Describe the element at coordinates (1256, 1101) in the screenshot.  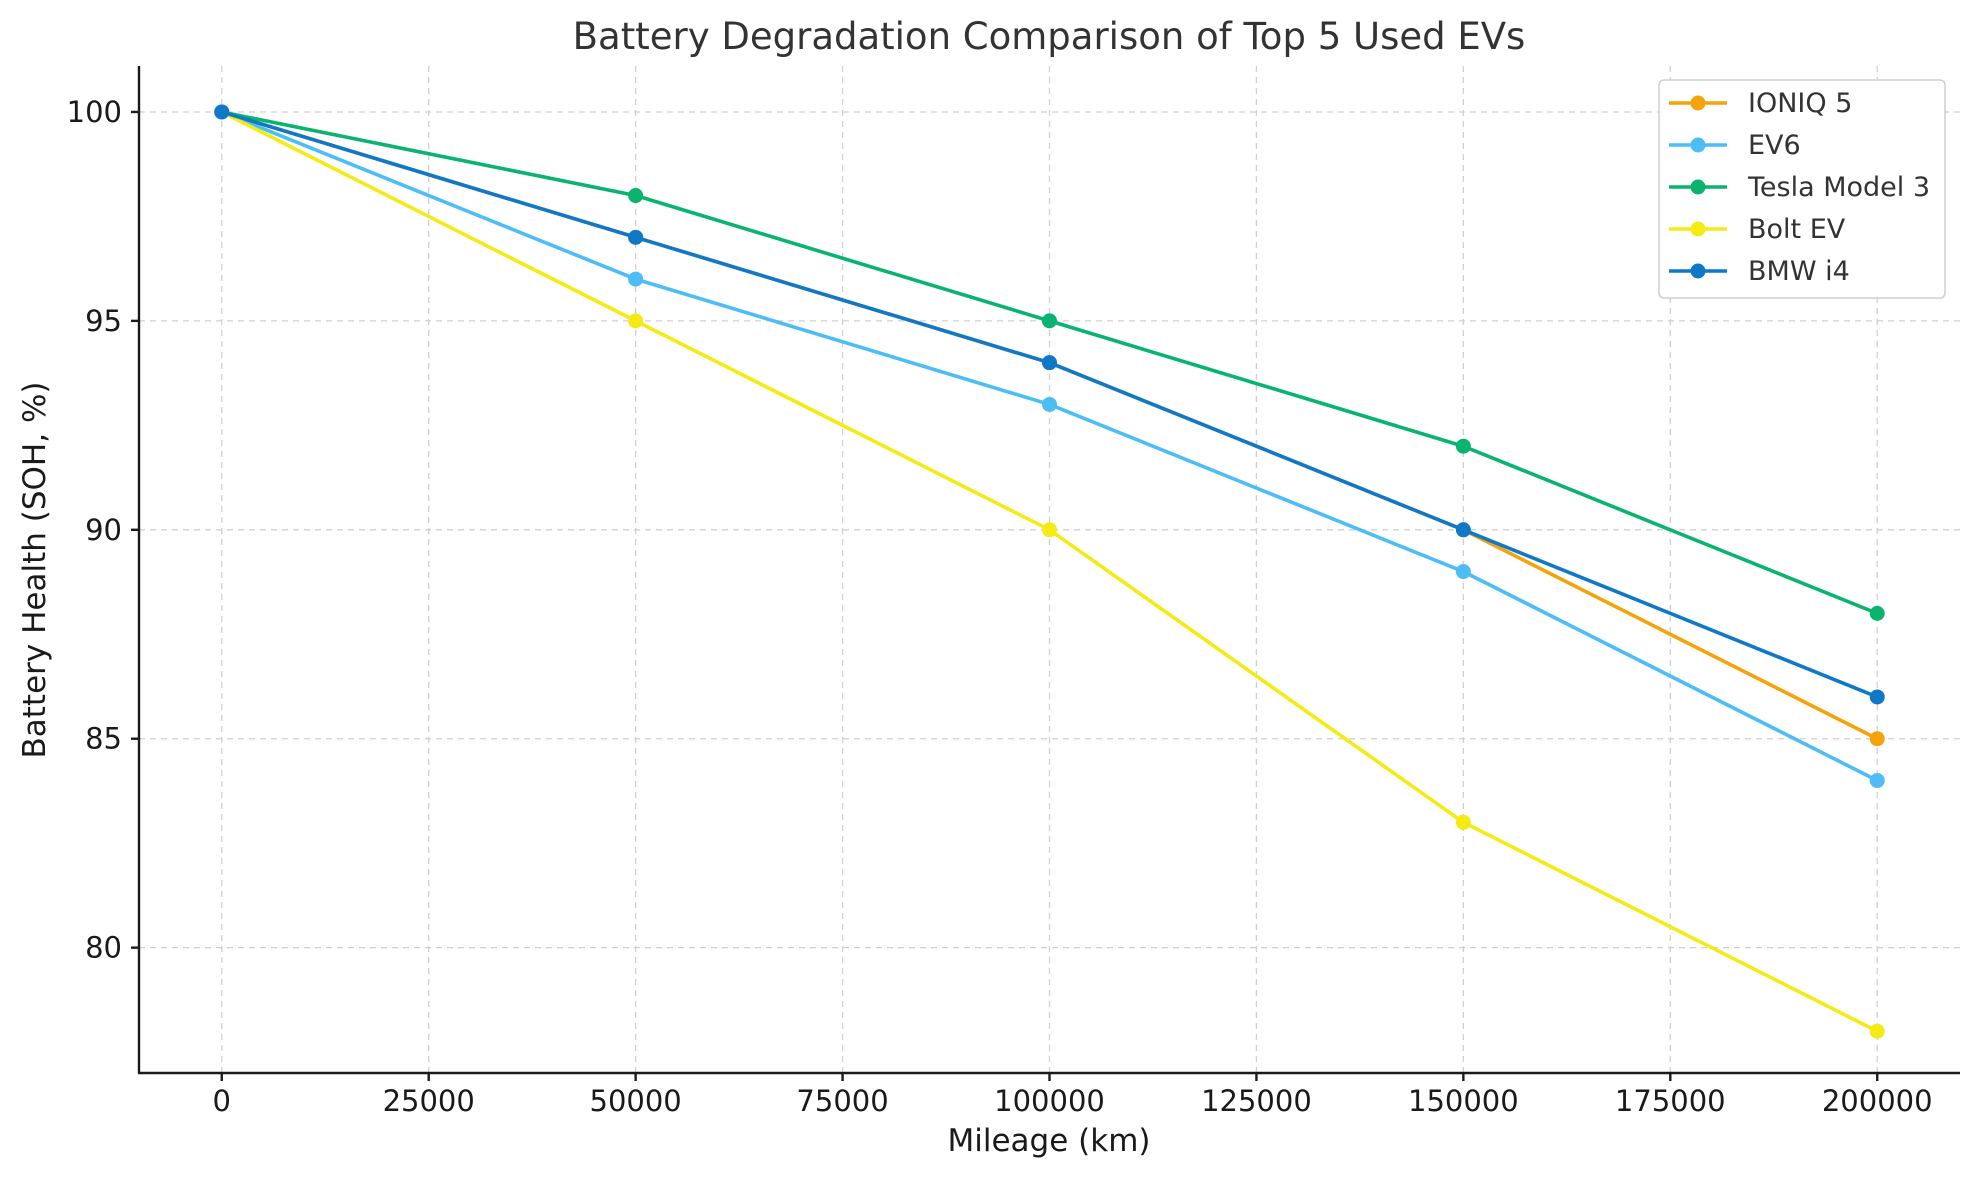
I see `x-tick-label: 125000` at that location.